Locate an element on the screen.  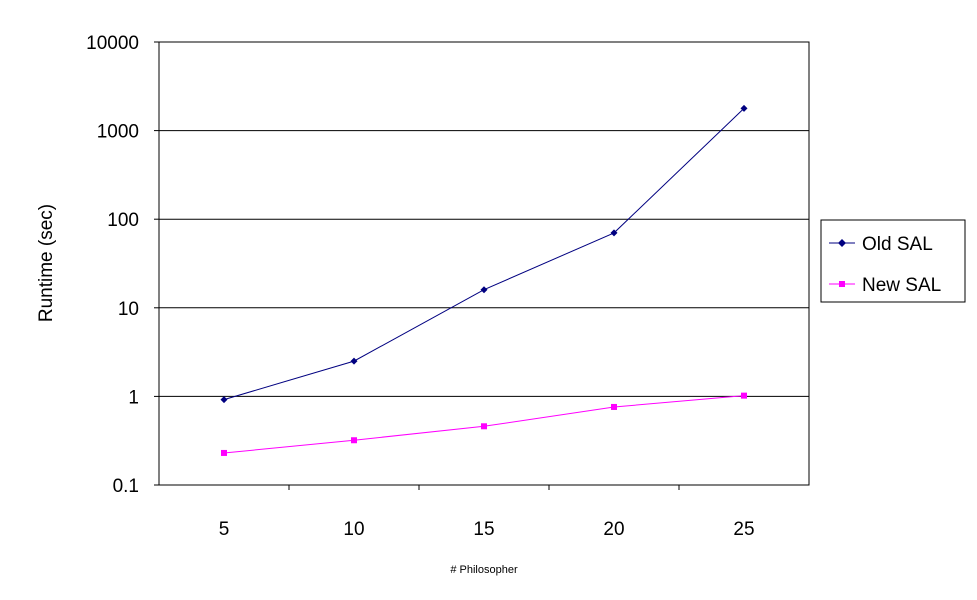
legend-marker-old-sal is located at coordinates (842, 243).